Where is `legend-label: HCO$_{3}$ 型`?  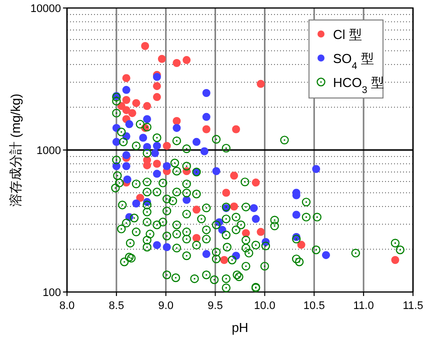 legend-label: HCO$_{3}$ 型 is located at coordinates (358, 85).